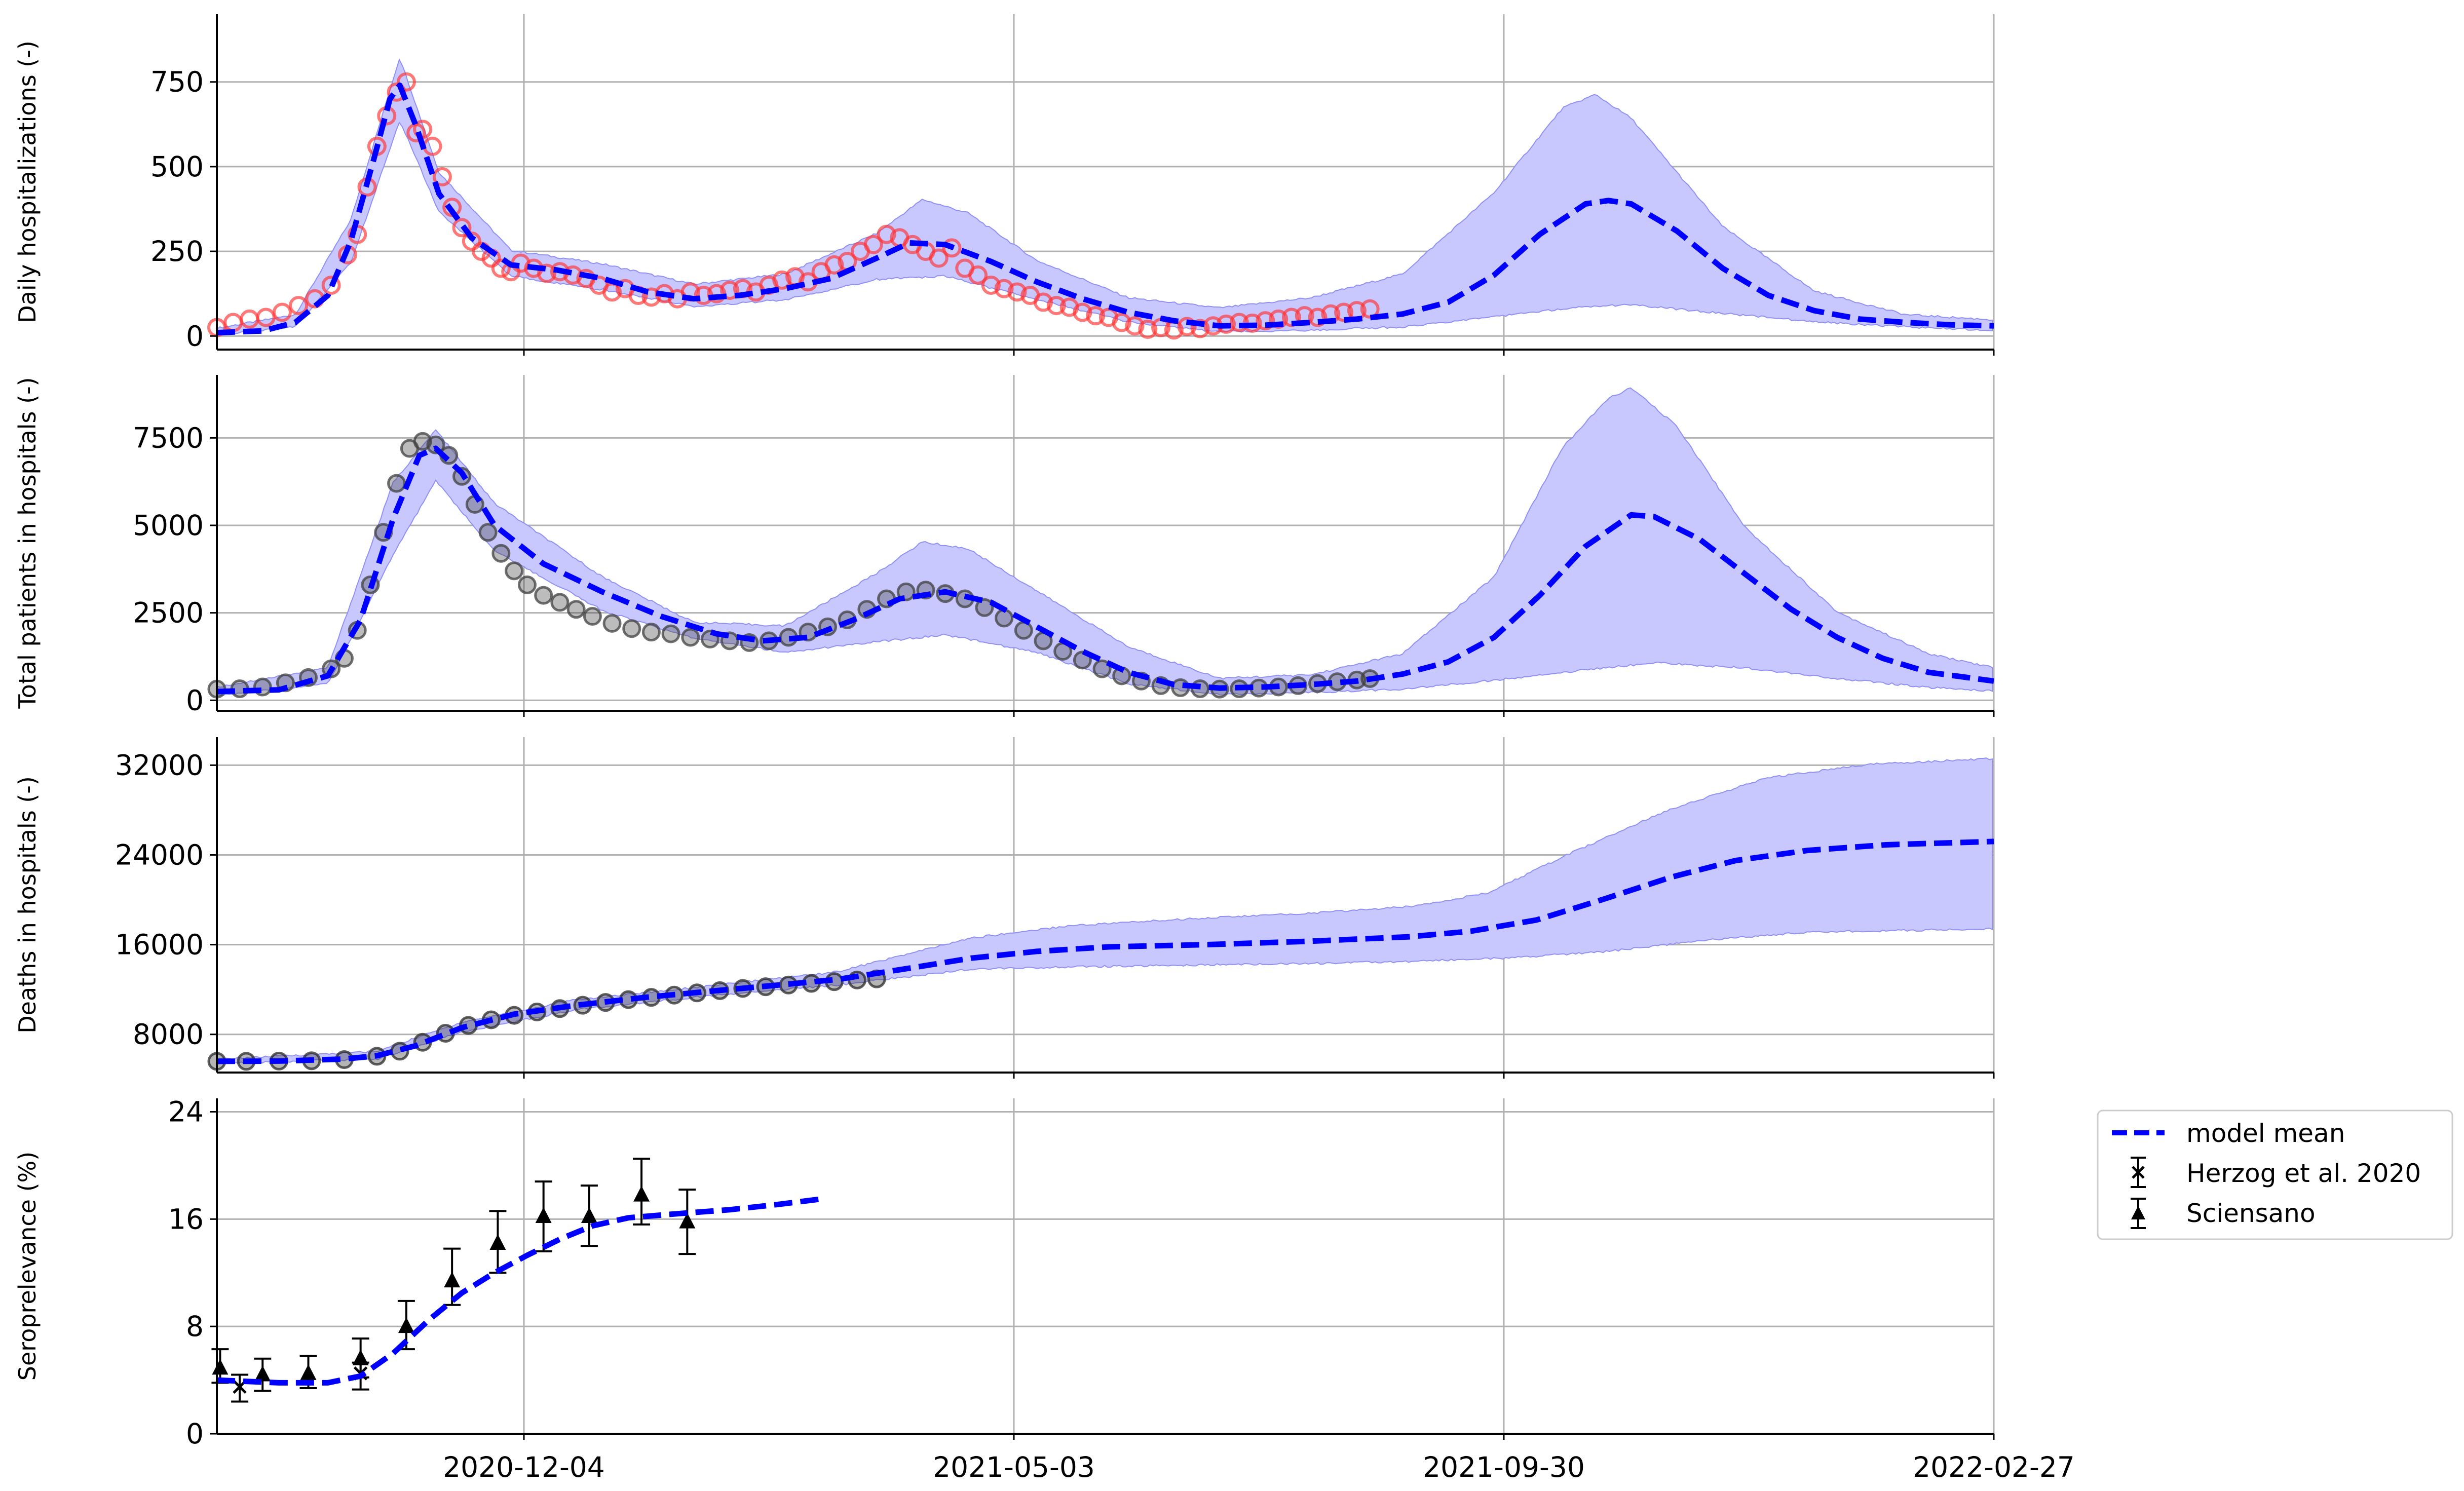 Image resolution: width=2464 pixels, height=1491 pixels. I want to click on y-tick-labels: 0 250 500 750, so click(177, 209).